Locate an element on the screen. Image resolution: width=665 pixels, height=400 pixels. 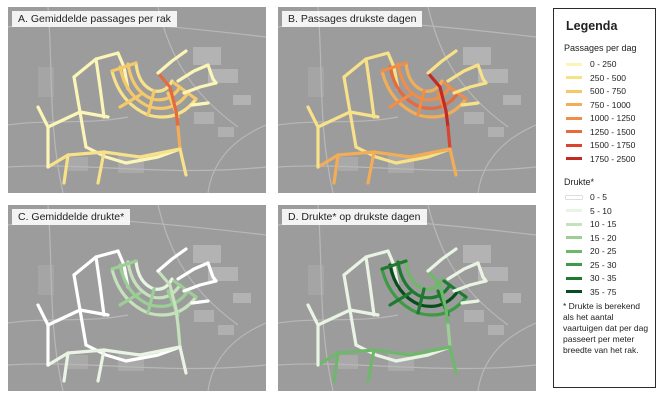
legend-item: 10 - 15 is located at coordinates (591, 224).